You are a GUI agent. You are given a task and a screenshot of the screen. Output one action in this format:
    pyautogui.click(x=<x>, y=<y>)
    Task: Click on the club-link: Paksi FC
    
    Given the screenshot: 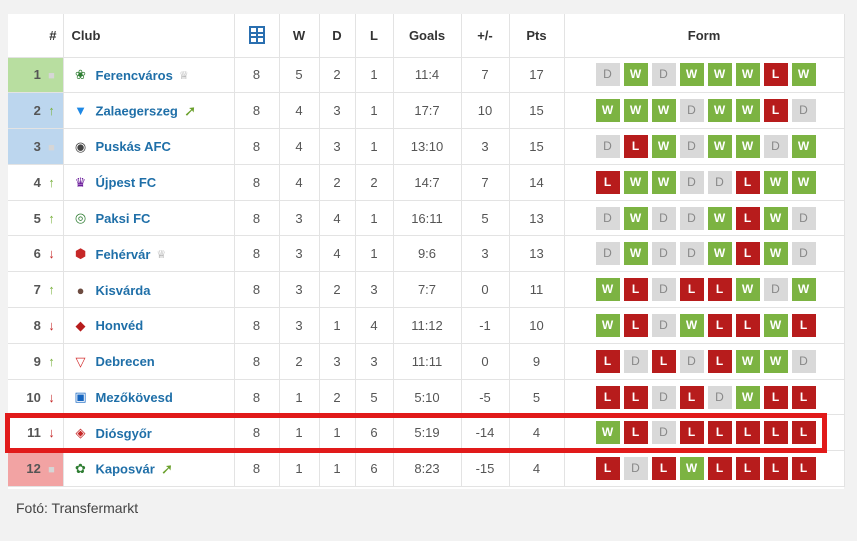 What is the action you would take?
    pyautogui.click(x=123, y=218)
    